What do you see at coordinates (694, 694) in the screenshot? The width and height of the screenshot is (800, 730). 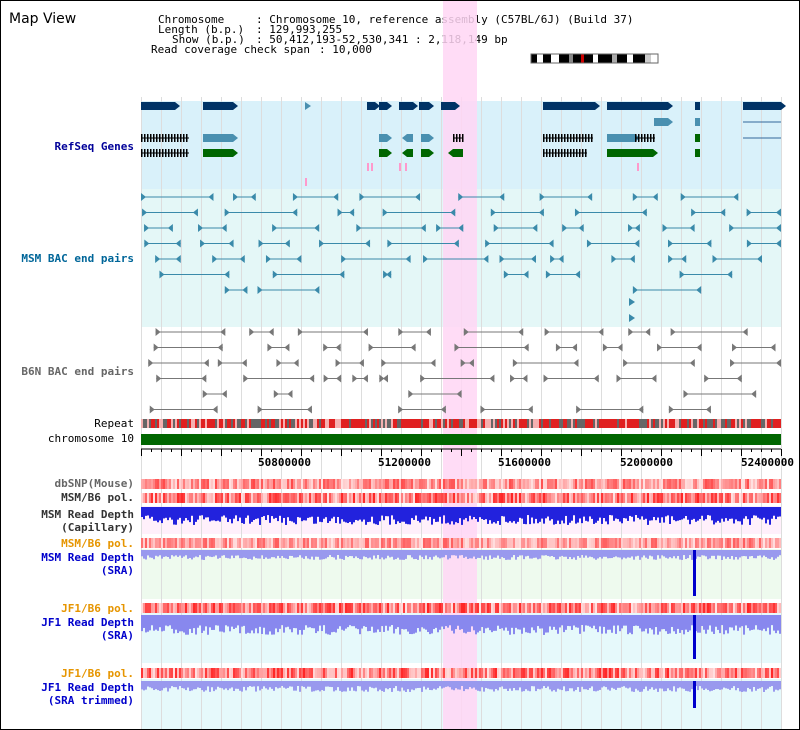 I see `read-depth-spike` at bounding box center [694, 694].